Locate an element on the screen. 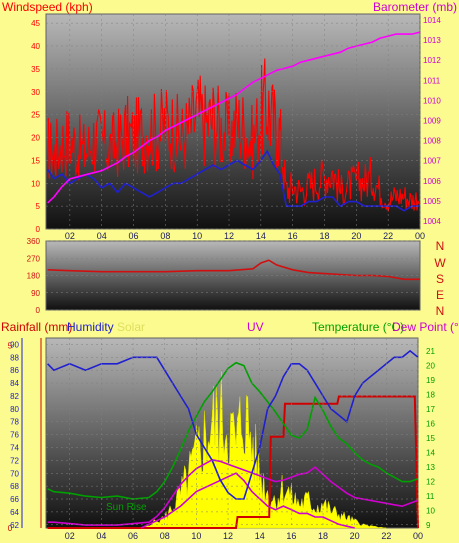 Image resolution: width=459 pixels, height=543 pixels. tick-label-temperature: 17 is located at coordinates (430, 409).